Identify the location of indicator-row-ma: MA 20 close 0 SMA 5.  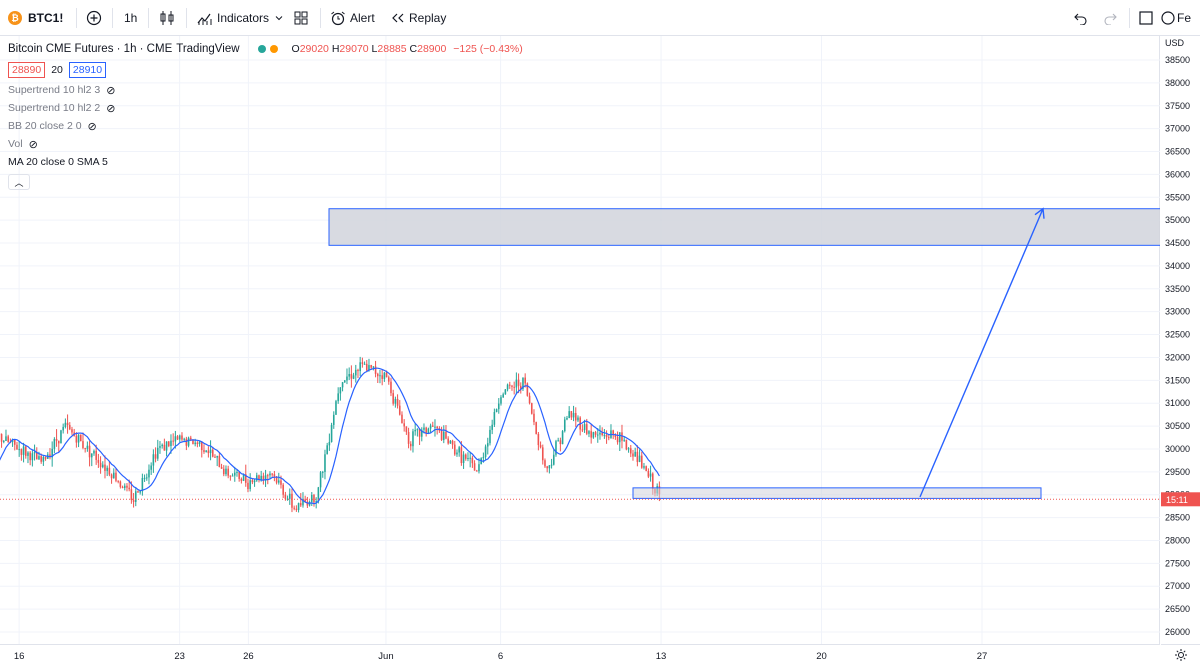
(265, 162).